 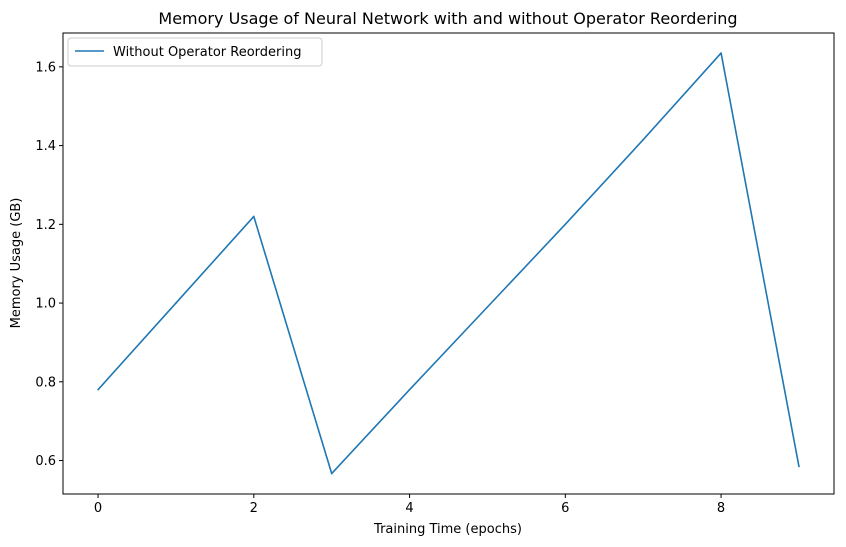 I want to click on y-tick-label: 1.0, so click(x=45, y=304).